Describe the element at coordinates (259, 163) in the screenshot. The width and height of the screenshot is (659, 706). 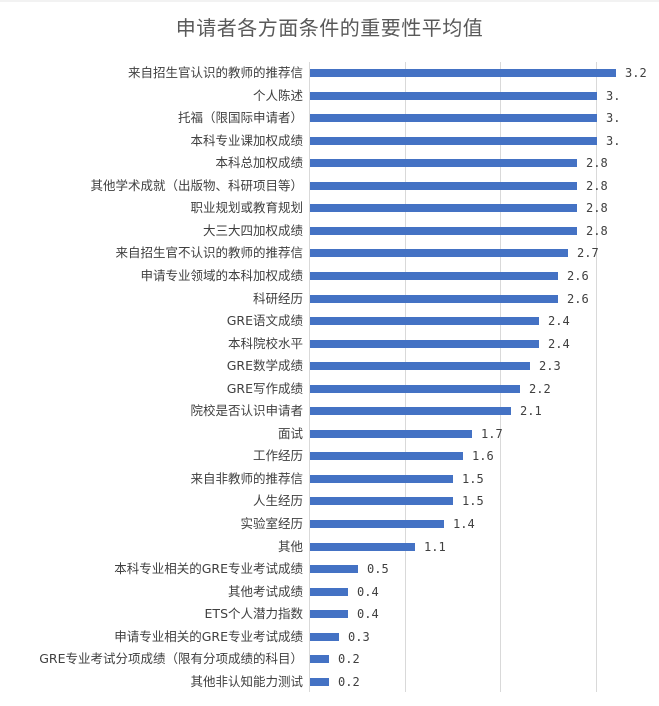
I see `category-label: 本科总加权成绩` at that location.